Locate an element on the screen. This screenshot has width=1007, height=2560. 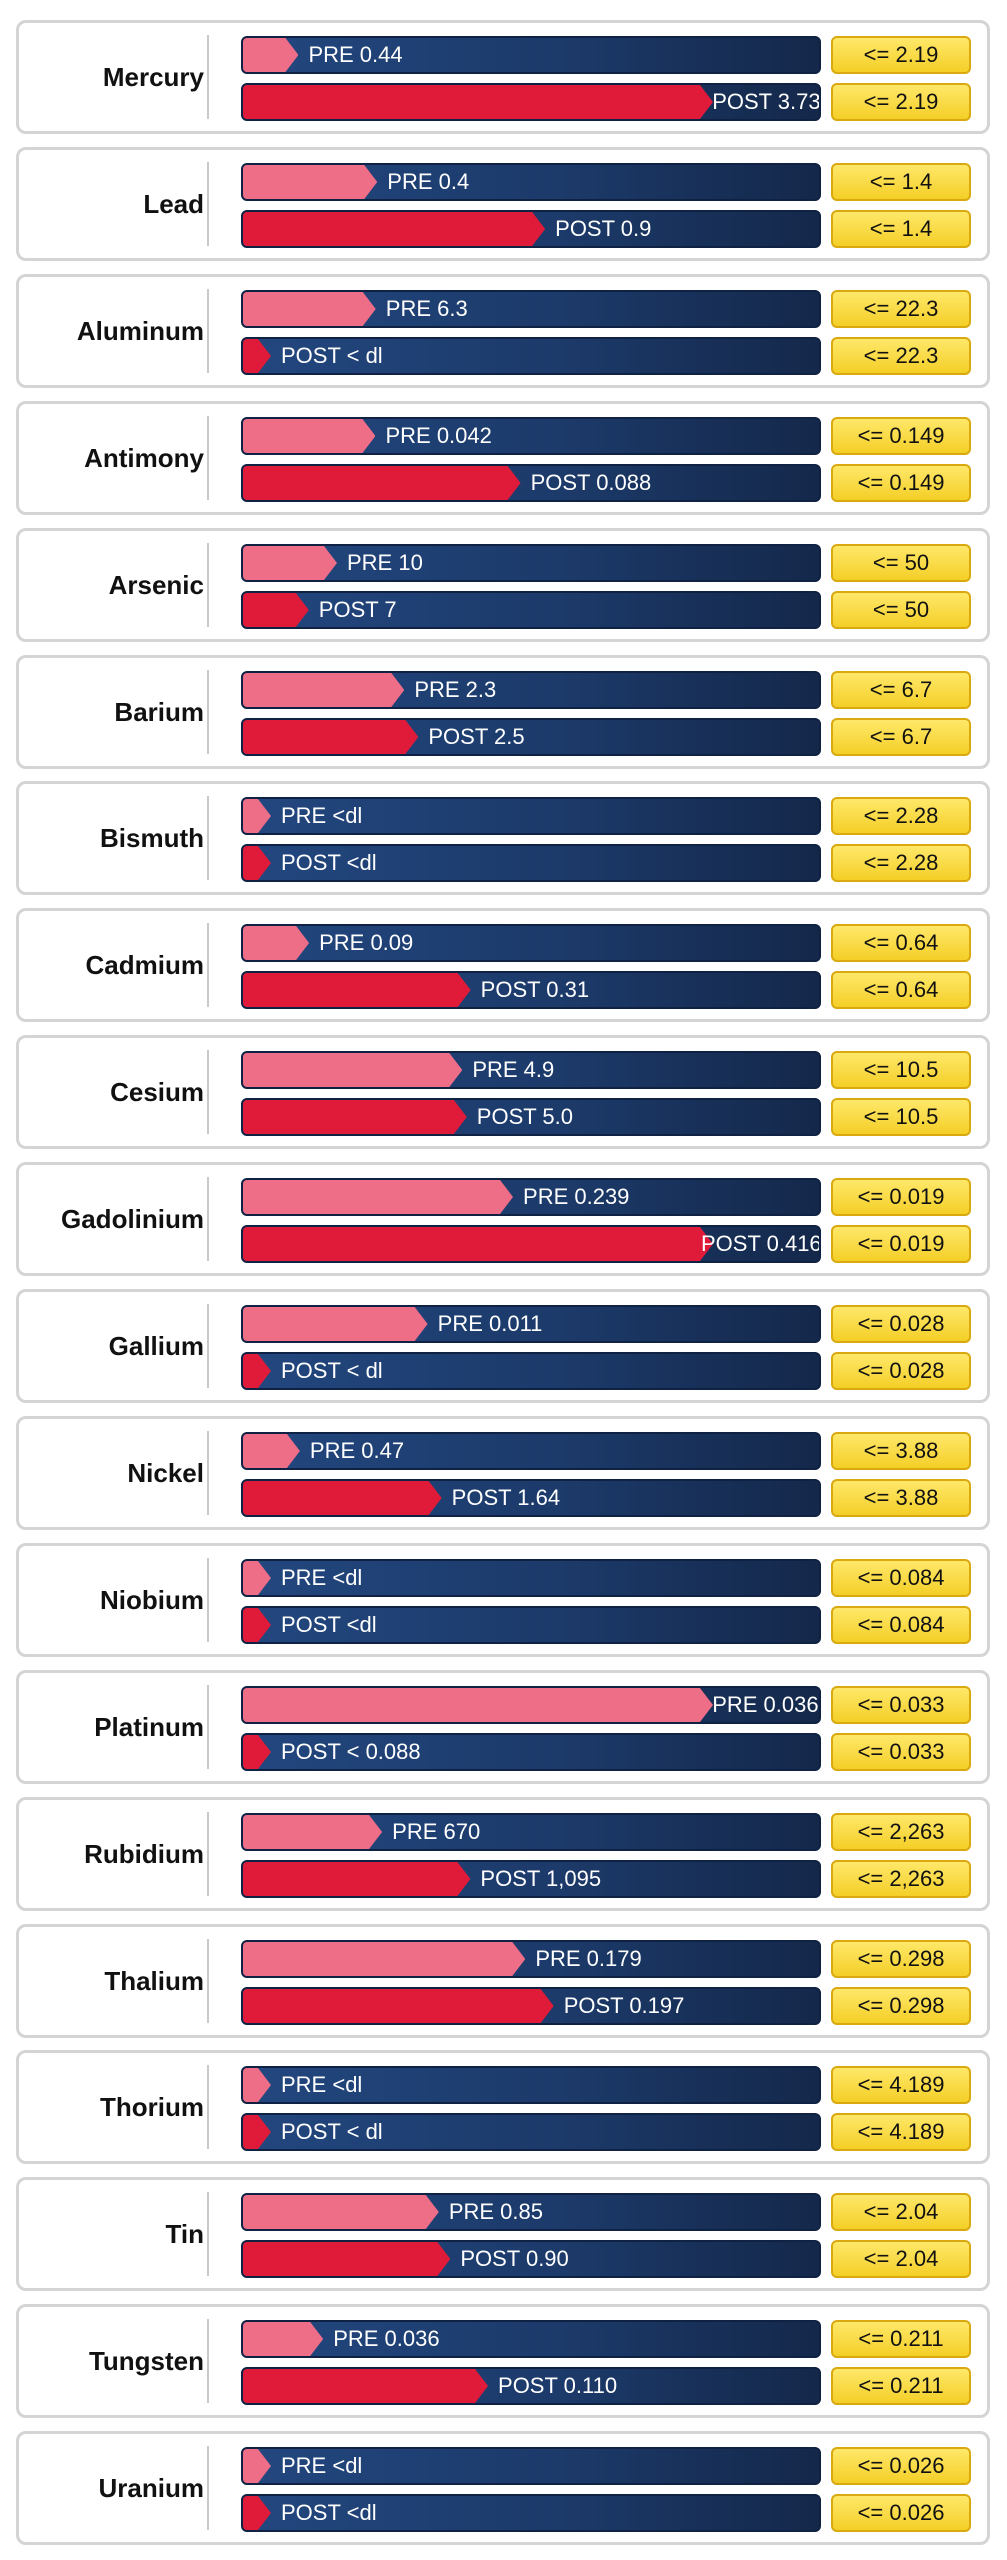
post-value-label: POST 1,095 is located at coordinates (541, 1878).